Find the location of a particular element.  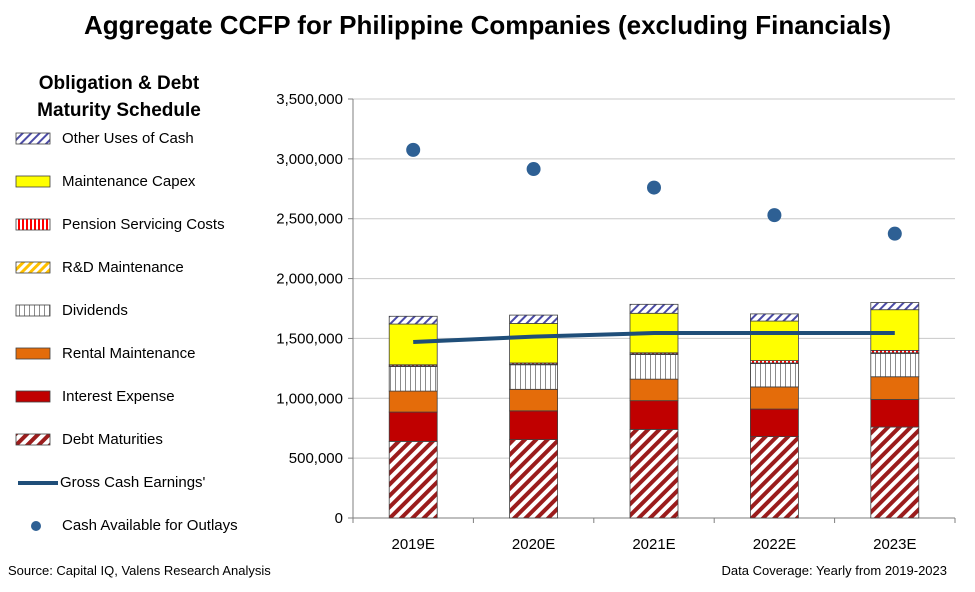

x-tick-label: 2023E is located at coordinates (894, 544).